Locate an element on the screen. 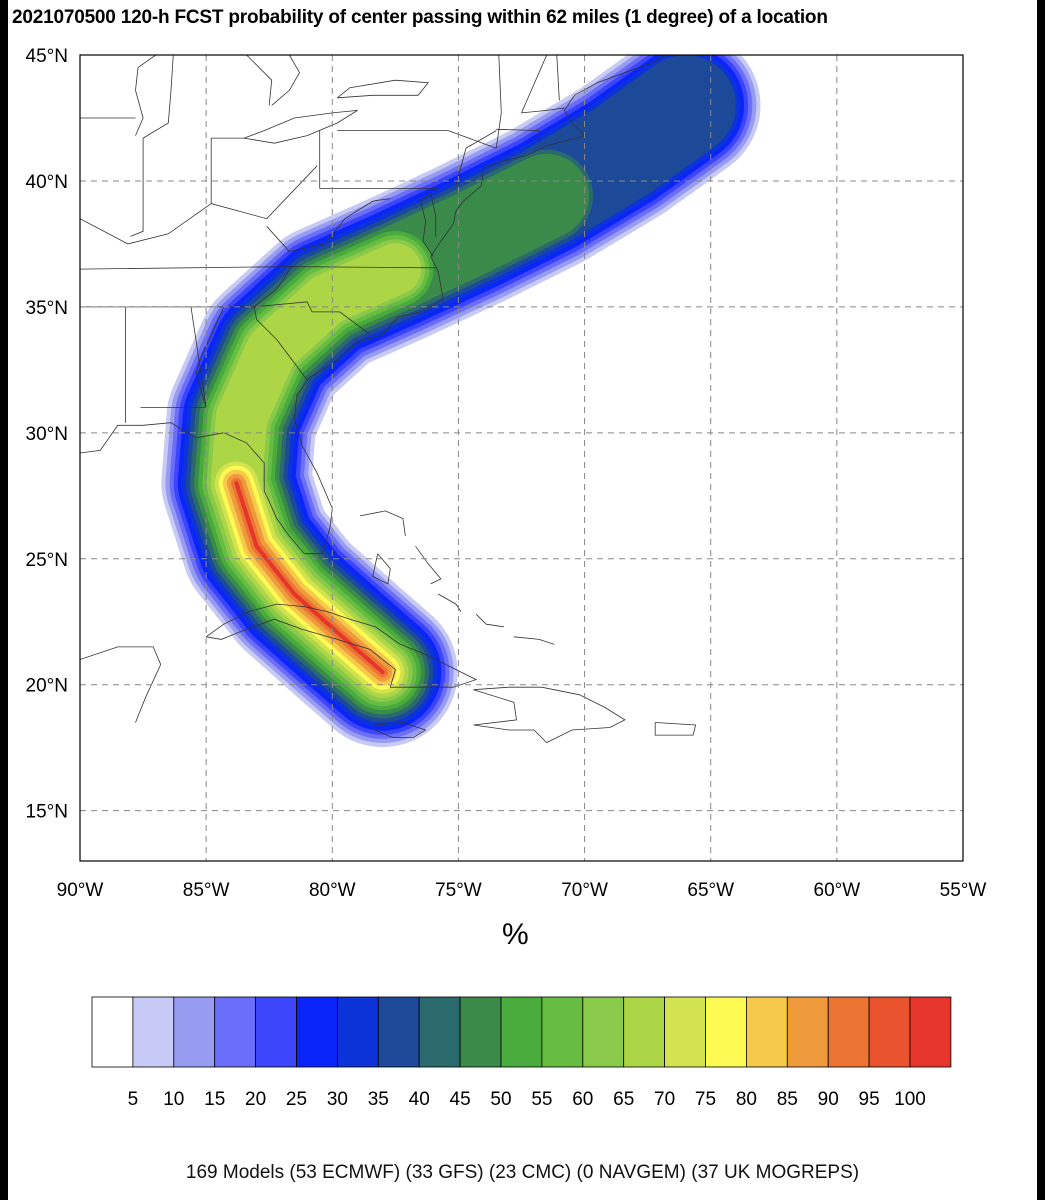 The width and height of the screenshot is (1045, 1200). colorbar-level-label: 10 is located at coordinates (173, 1099).